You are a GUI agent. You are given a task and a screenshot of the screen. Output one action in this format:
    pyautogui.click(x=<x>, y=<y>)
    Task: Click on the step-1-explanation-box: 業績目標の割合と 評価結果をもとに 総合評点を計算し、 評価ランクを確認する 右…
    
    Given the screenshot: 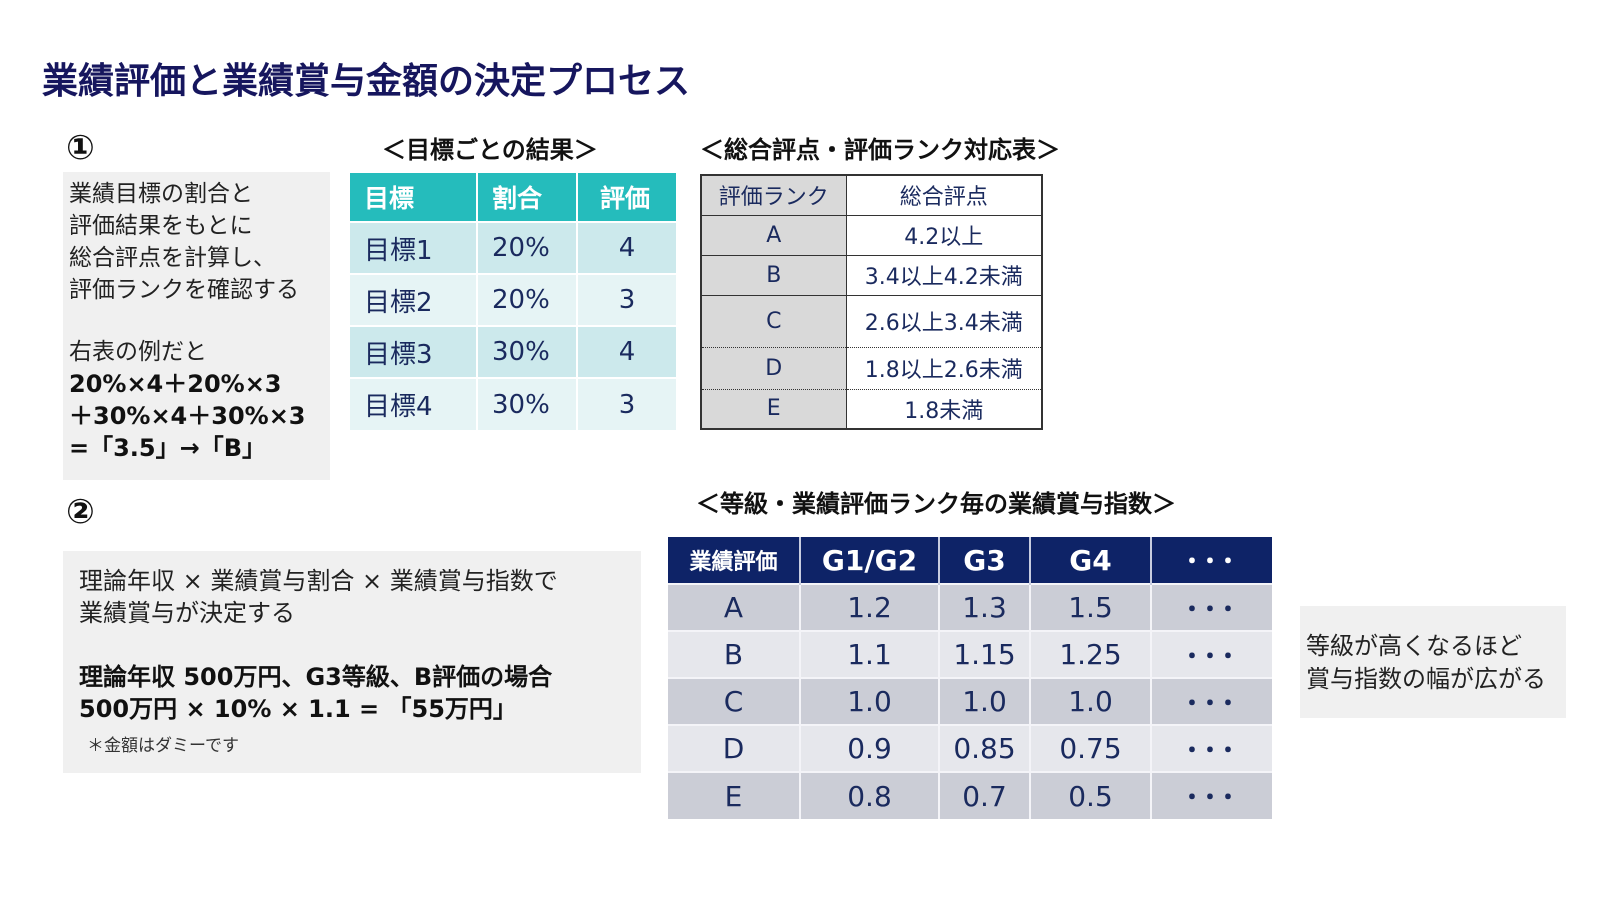 What is the action you would take?
    pyautogui.click(x=196, y=326)
    